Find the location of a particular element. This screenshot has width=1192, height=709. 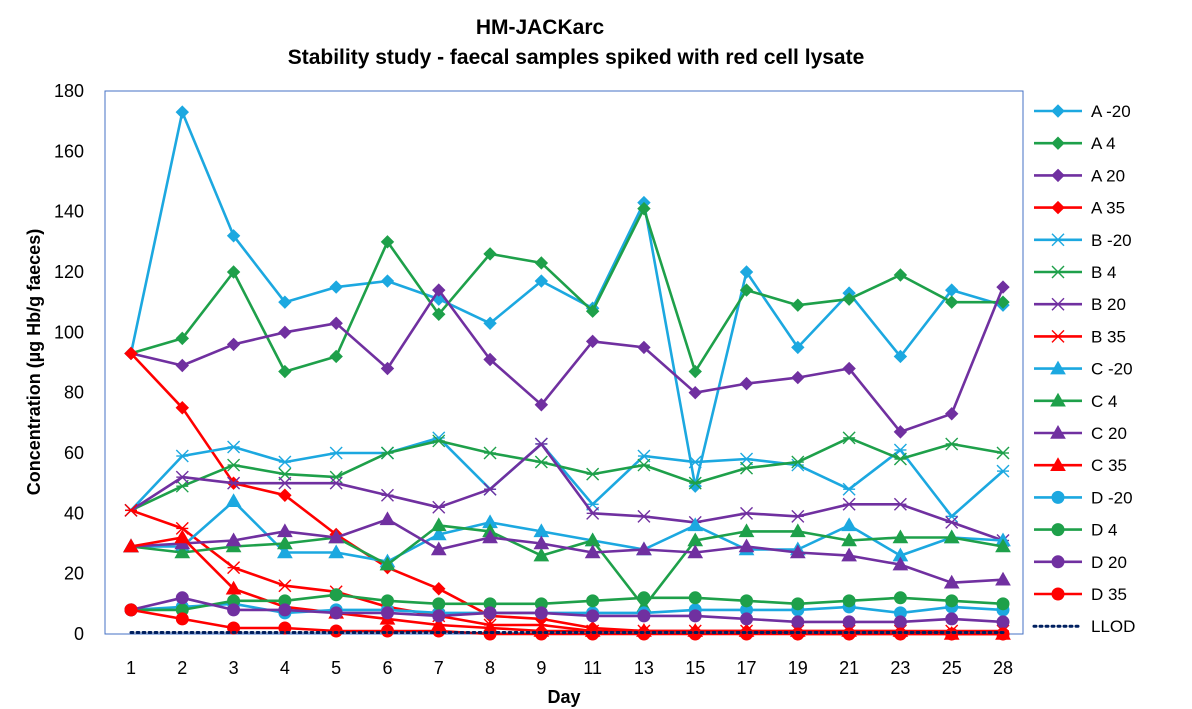

x-tick-label: 23 is located at coordinates (900, 668).